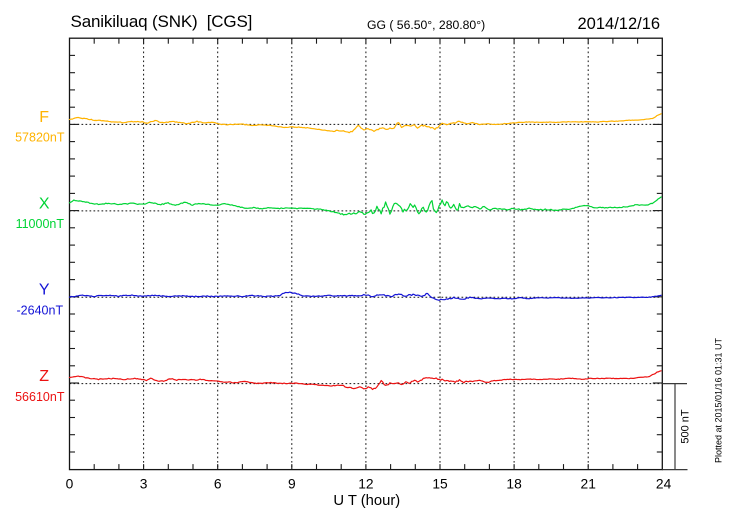 The image size is (730, 520). Describe the element at coordinates (514, 484) in the screenshot. I see `svg-text: 18` at that location.